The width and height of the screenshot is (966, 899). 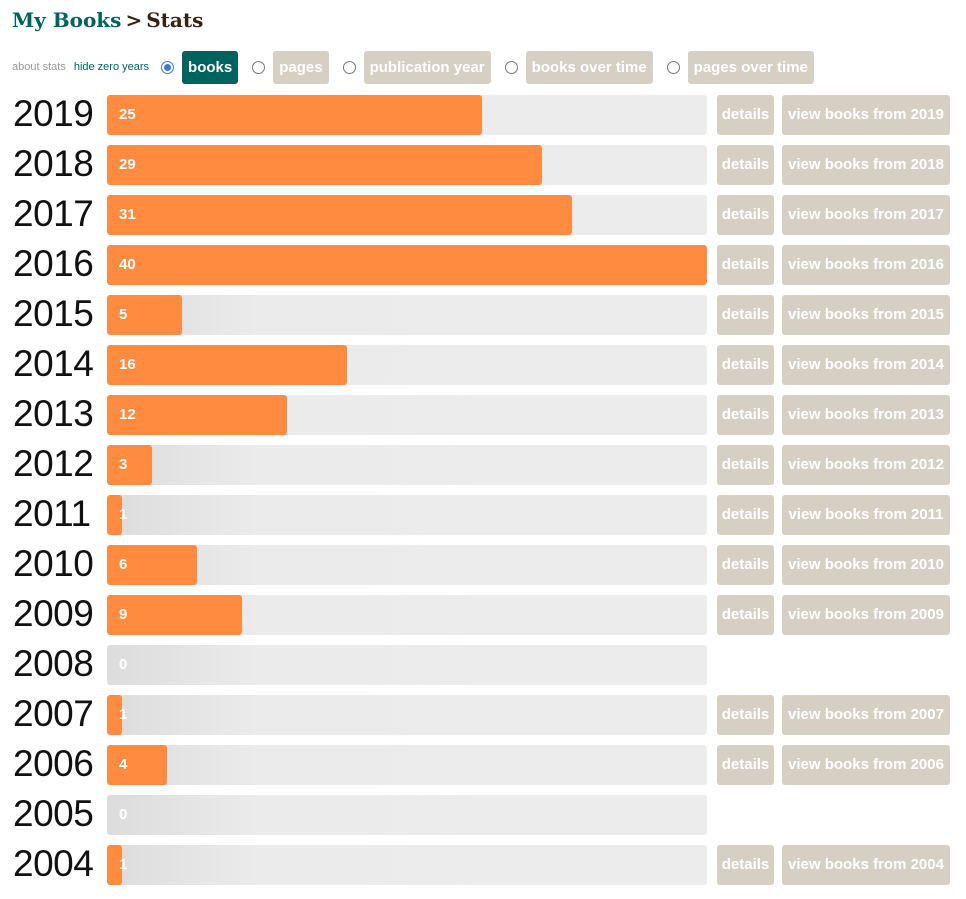 What do you see at coordinates (866, 365) in the screenshot?
I see `view-books-button: view books from 2014` at bounding box center [866, 365].